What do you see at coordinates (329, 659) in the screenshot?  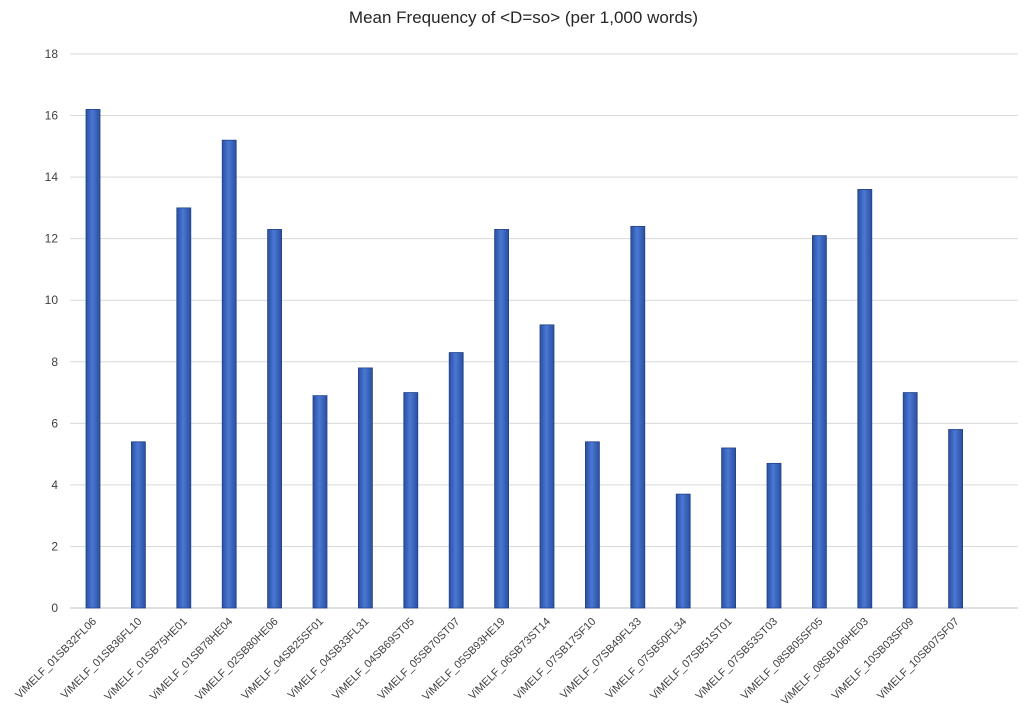 I see `x-tick-label: ViMELF_04SB33FL31` at bounding box center [329, 659].